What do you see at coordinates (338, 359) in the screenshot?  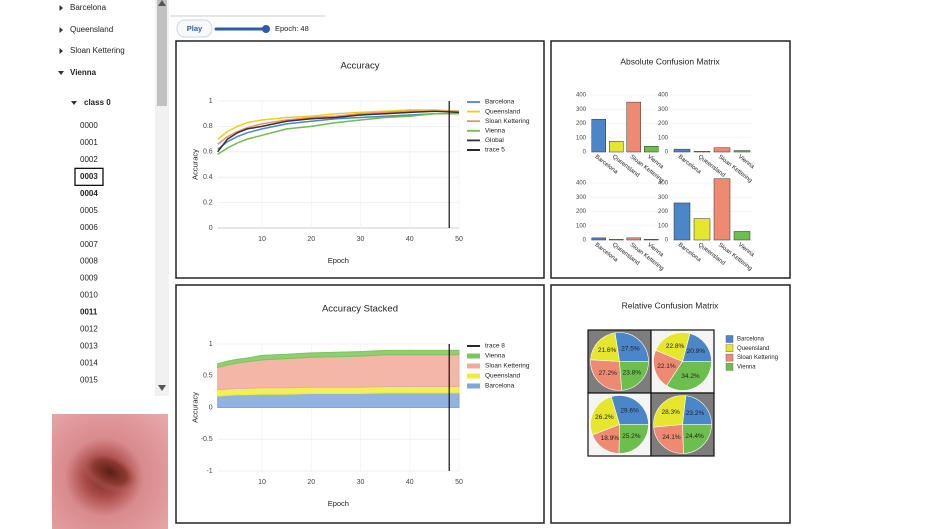 I see `stacked-area` at bounding box center [338, 359].